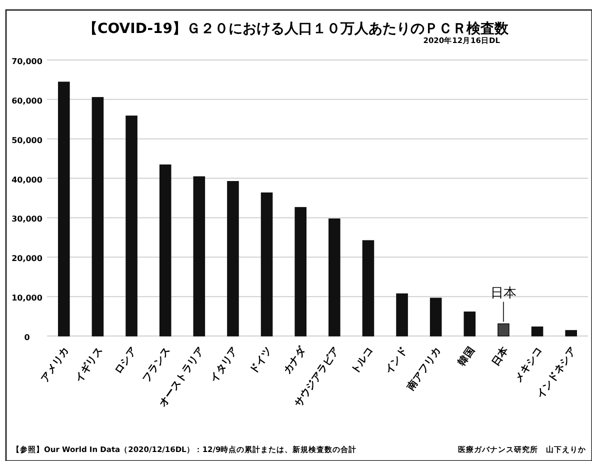 This screenshot has height=461, width=592. Describe the element at coordinates (27, 259) in the screenshot. I see `y-tick-label: 20,000` at that location.